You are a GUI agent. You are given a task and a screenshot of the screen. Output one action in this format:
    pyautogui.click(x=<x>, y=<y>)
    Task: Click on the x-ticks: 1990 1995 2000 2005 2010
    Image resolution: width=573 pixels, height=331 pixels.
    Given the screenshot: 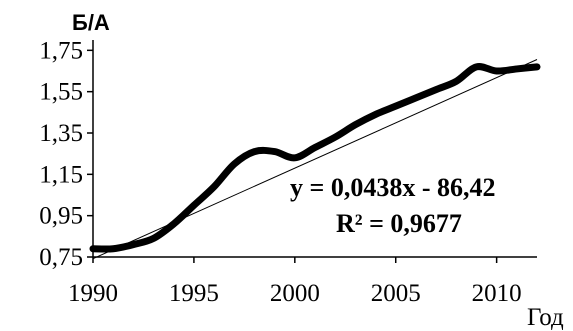 What is the action you would take?
    pyautogui.click(x=295, y=282)
    